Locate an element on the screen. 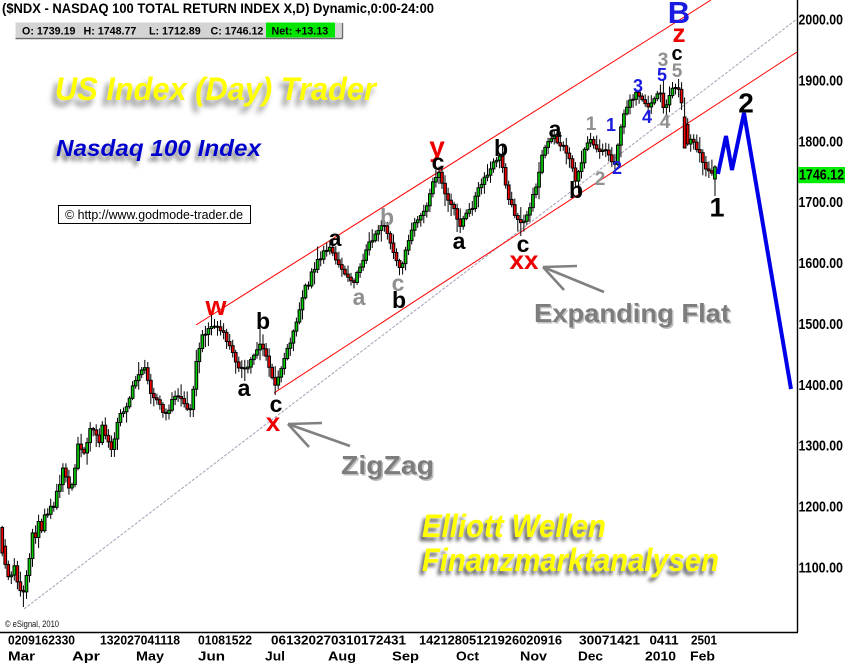 Image resolution: width=845 pixels, height=664 pixels. svg-text: © eSignal, 2010 is located at coordinates (32, 624).